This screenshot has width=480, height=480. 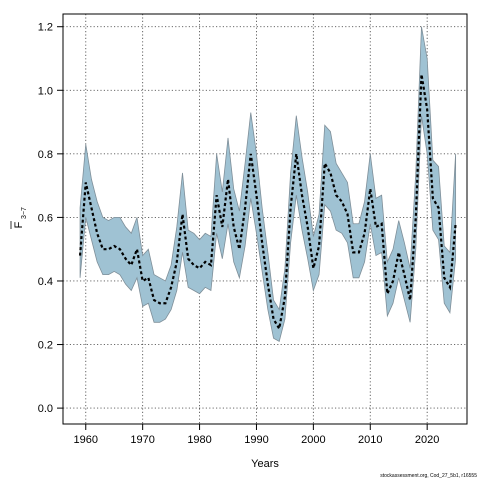 What do you see at coordinates (19, 218) in the screenshot?
I see `y-axis-title: F 3−7` at bounding box center [19, 218].